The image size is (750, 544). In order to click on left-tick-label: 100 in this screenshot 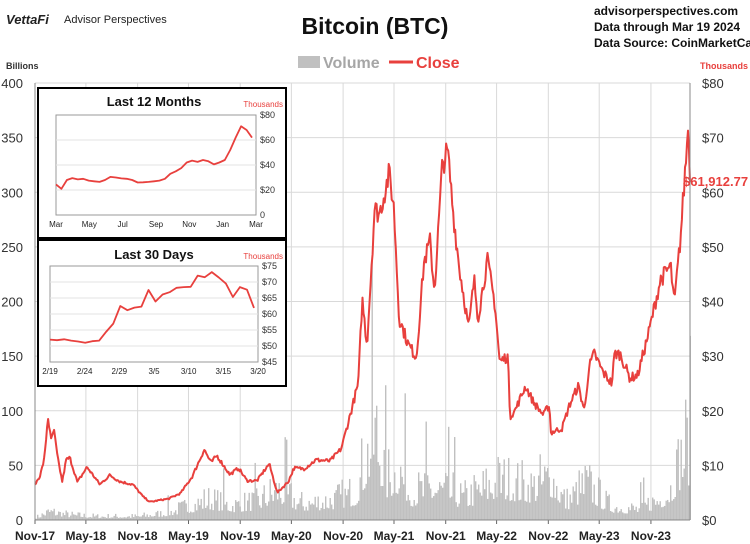, I will do `click(12, 411)`.